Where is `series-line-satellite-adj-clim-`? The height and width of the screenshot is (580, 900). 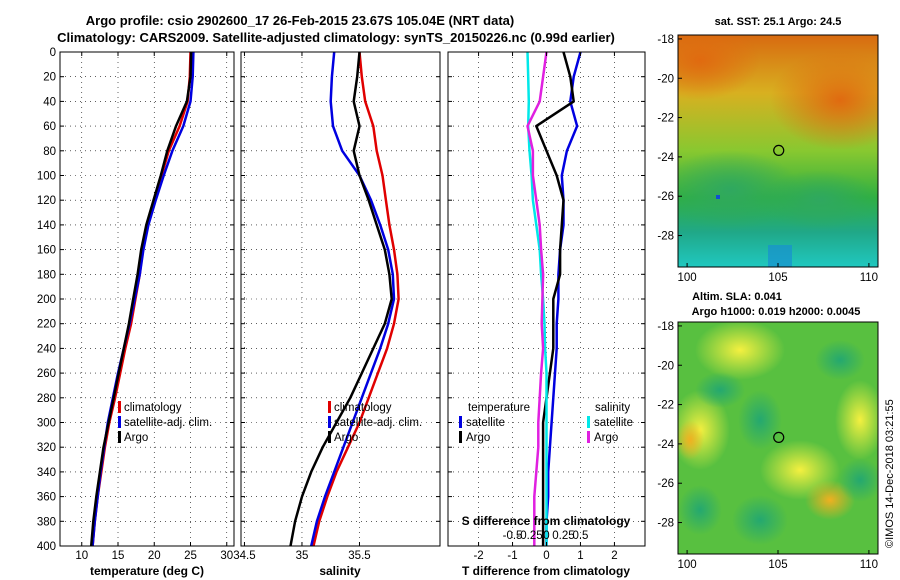 series-line-satellite-adj-clim- is located at coordinates (352, 299).